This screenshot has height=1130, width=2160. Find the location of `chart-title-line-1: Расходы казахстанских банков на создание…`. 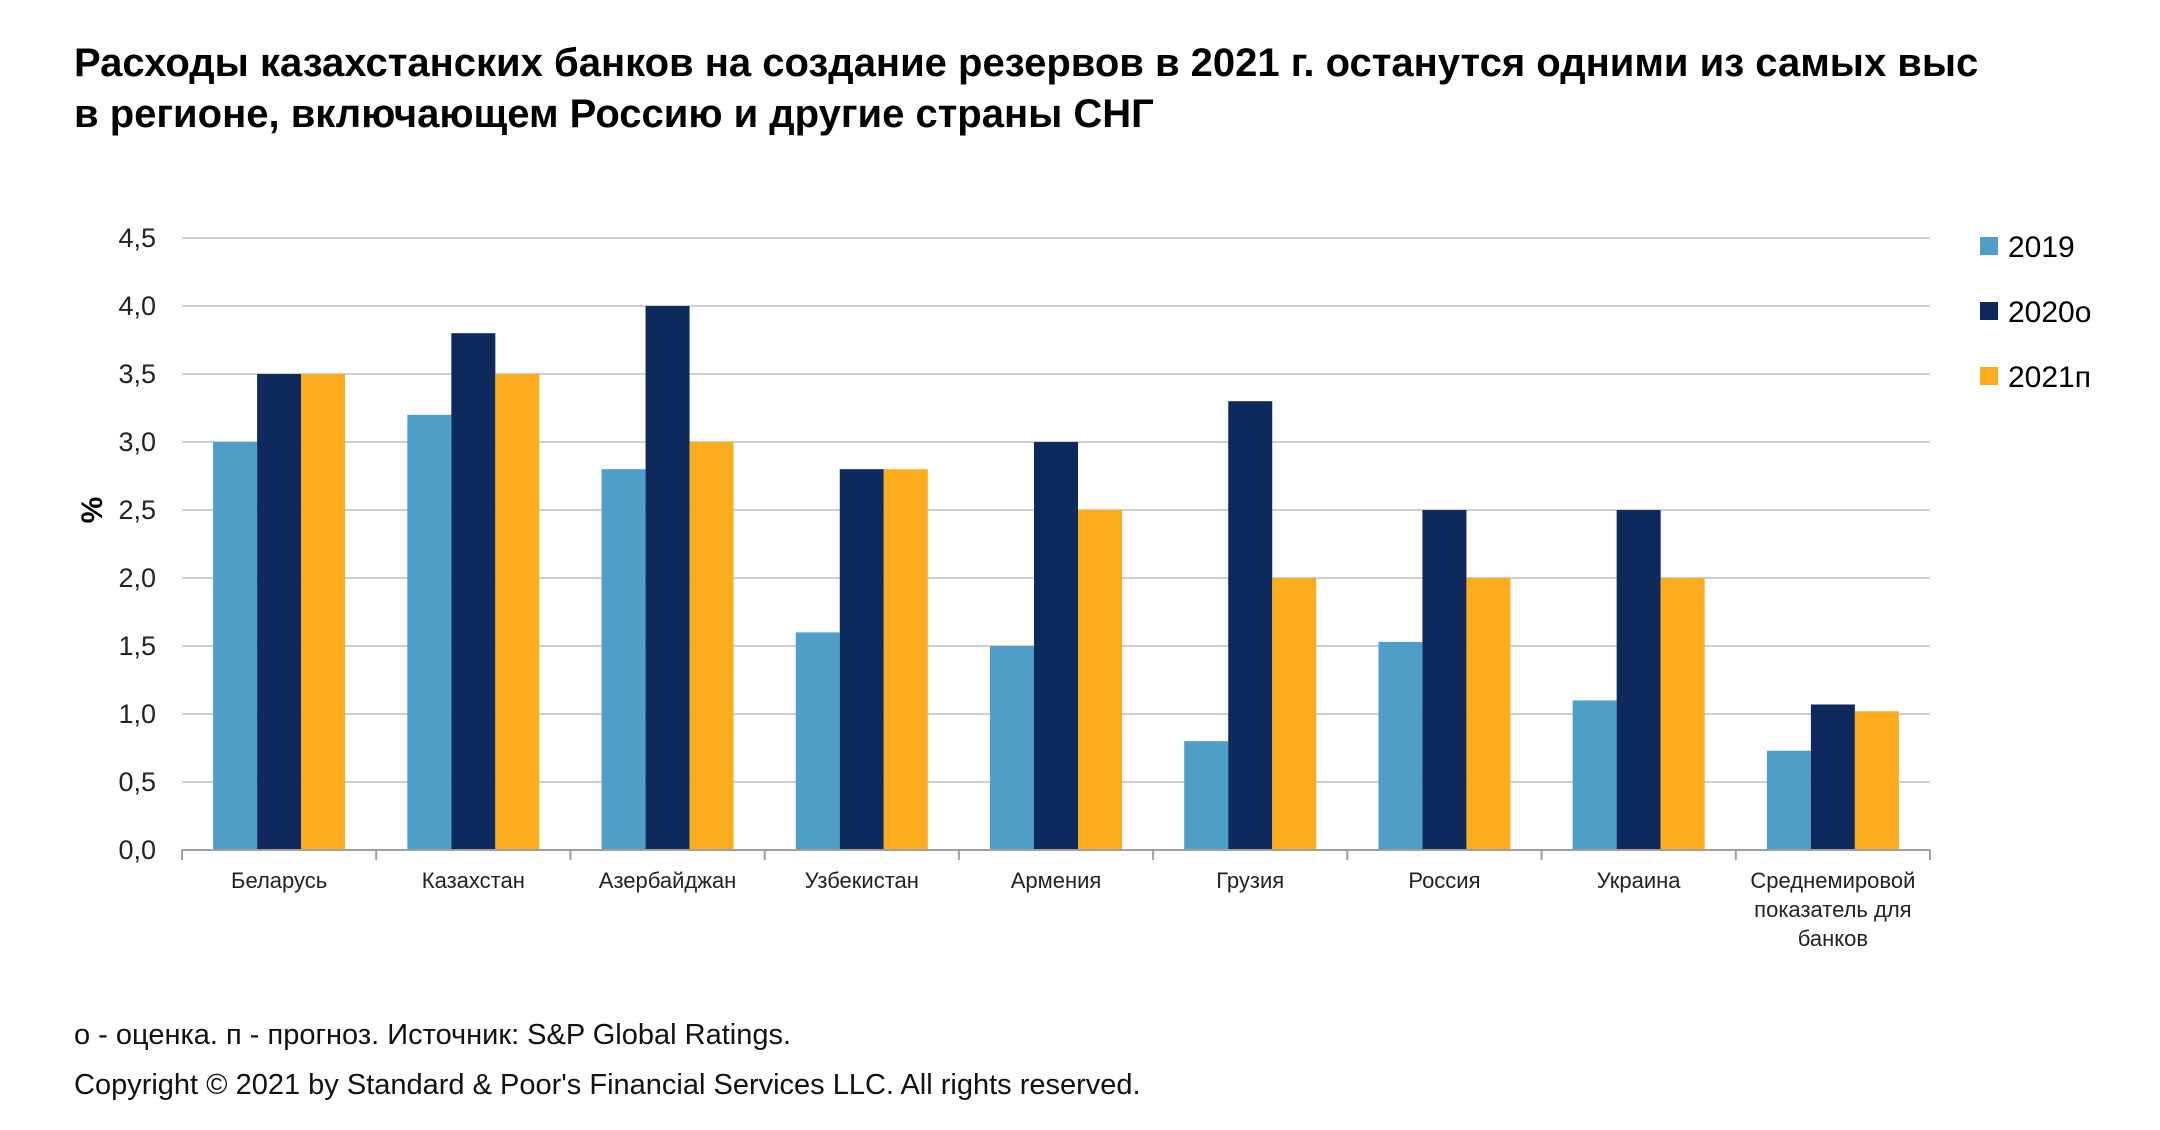

chart-title-line-1: Расходы казахстанских банков на создание… is located at coordinates (1026, 63).